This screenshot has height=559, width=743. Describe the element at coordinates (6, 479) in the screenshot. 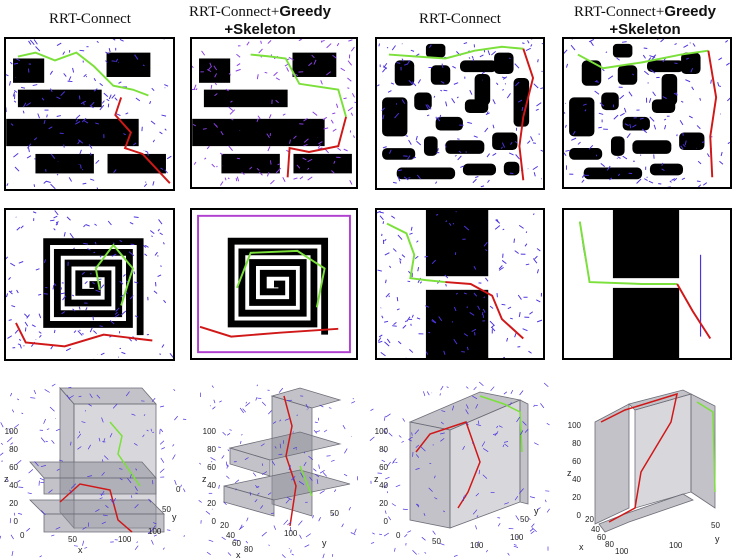

I see `z-label: z` at that location.